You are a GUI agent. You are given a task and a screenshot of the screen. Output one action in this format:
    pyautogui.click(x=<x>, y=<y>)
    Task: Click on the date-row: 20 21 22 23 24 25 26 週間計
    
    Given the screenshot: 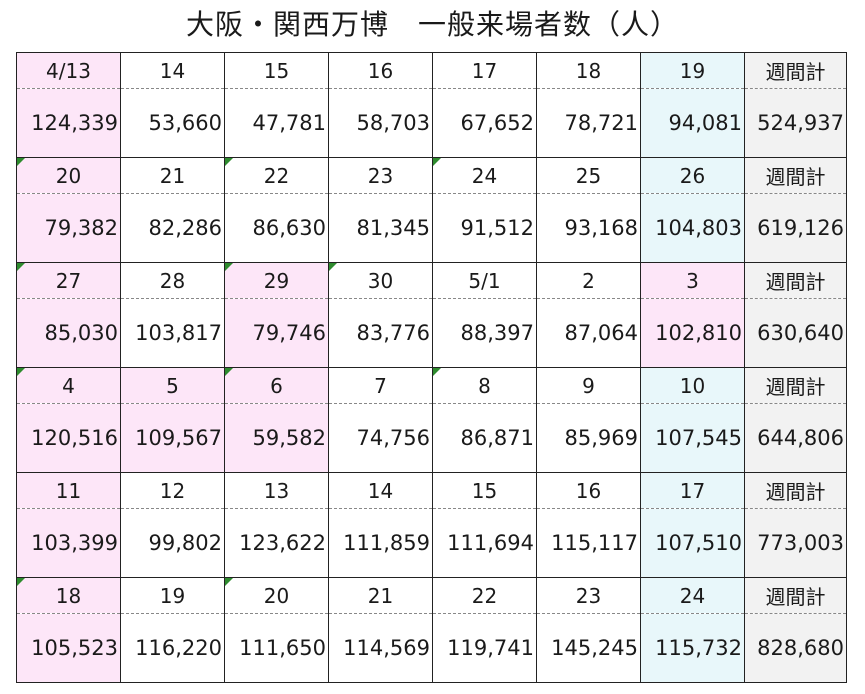 What is the action you would take?
    pyautogui.click(x=431, y=175)
    